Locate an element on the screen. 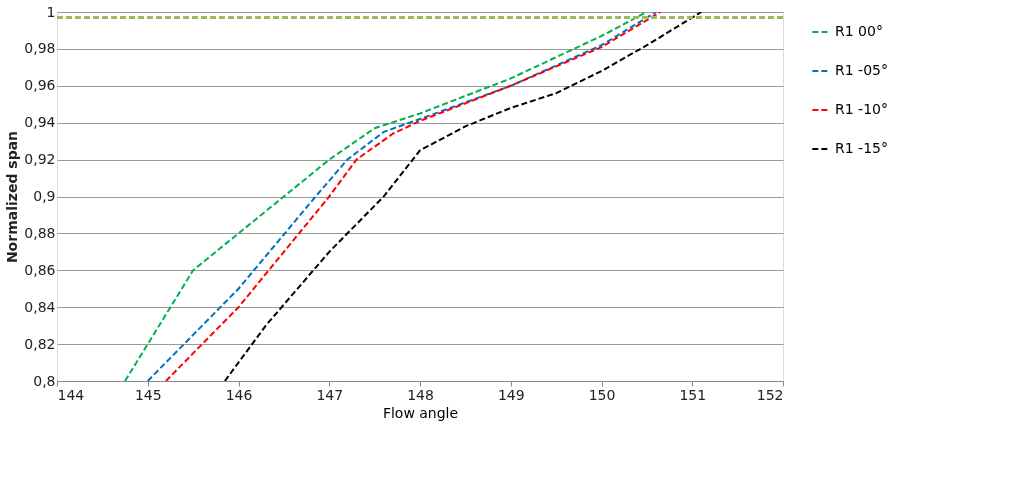 The image size is (1034, 495). x-tick-label: 149 is located at coordinates (511, 394).